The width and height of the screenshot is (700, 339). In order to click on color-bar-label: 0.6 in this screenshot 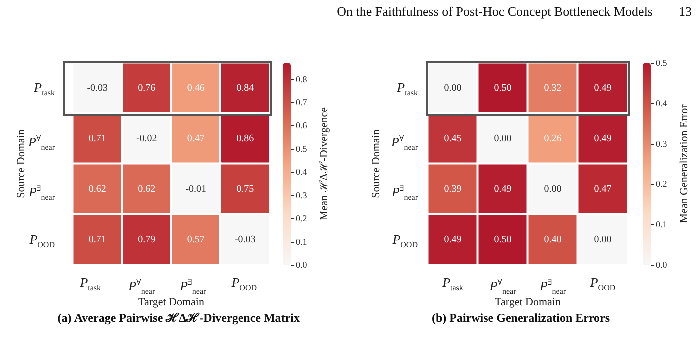, I will do `click(302, 125)`.